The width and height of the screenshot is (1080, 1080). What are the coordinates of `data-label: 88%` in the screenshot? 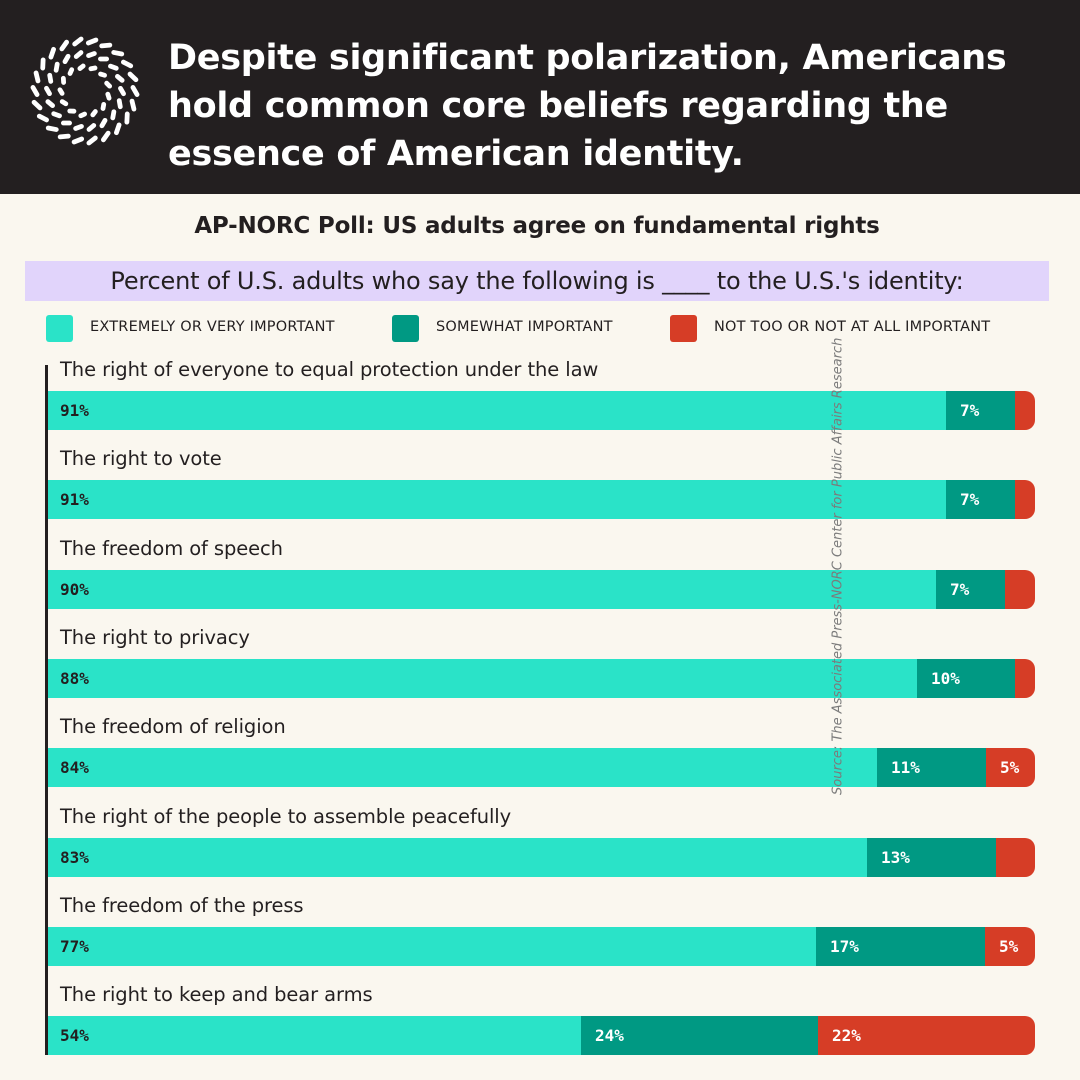 It's located at (74, 678).